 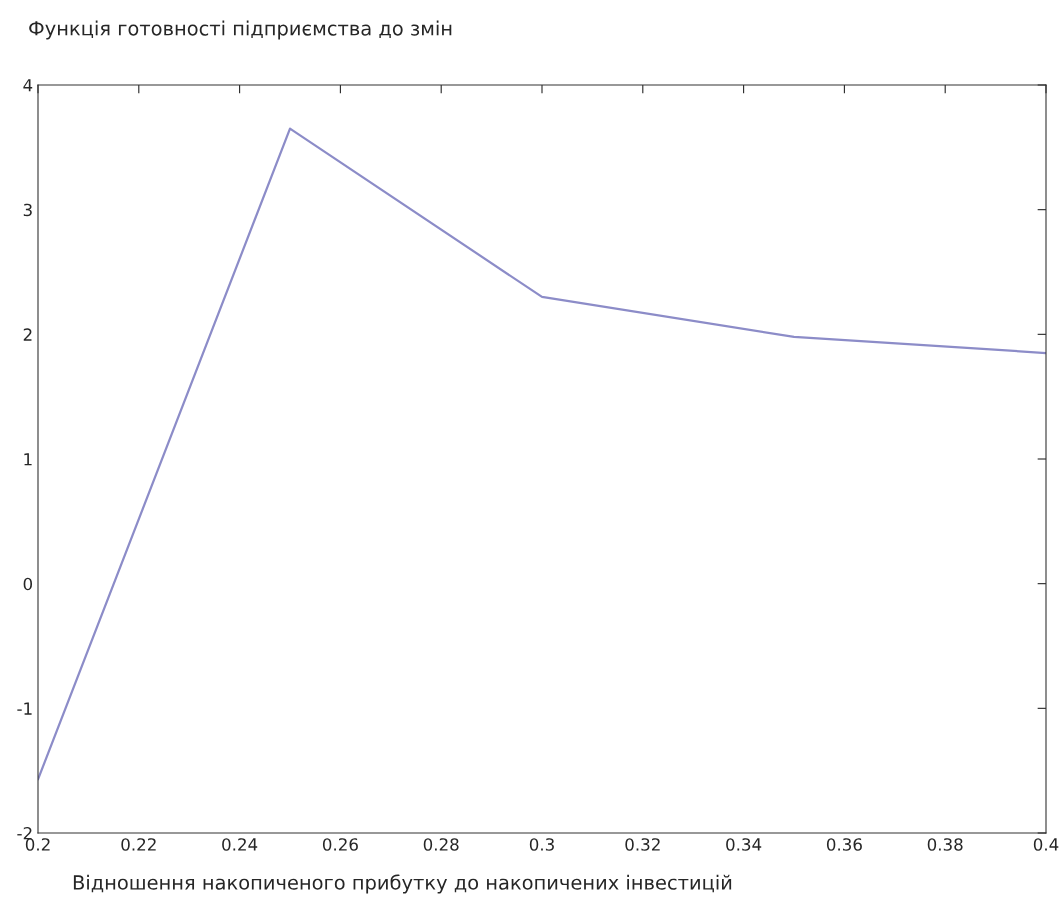 I want to click on y-tick-label: -2, so click(x=24, y=833).